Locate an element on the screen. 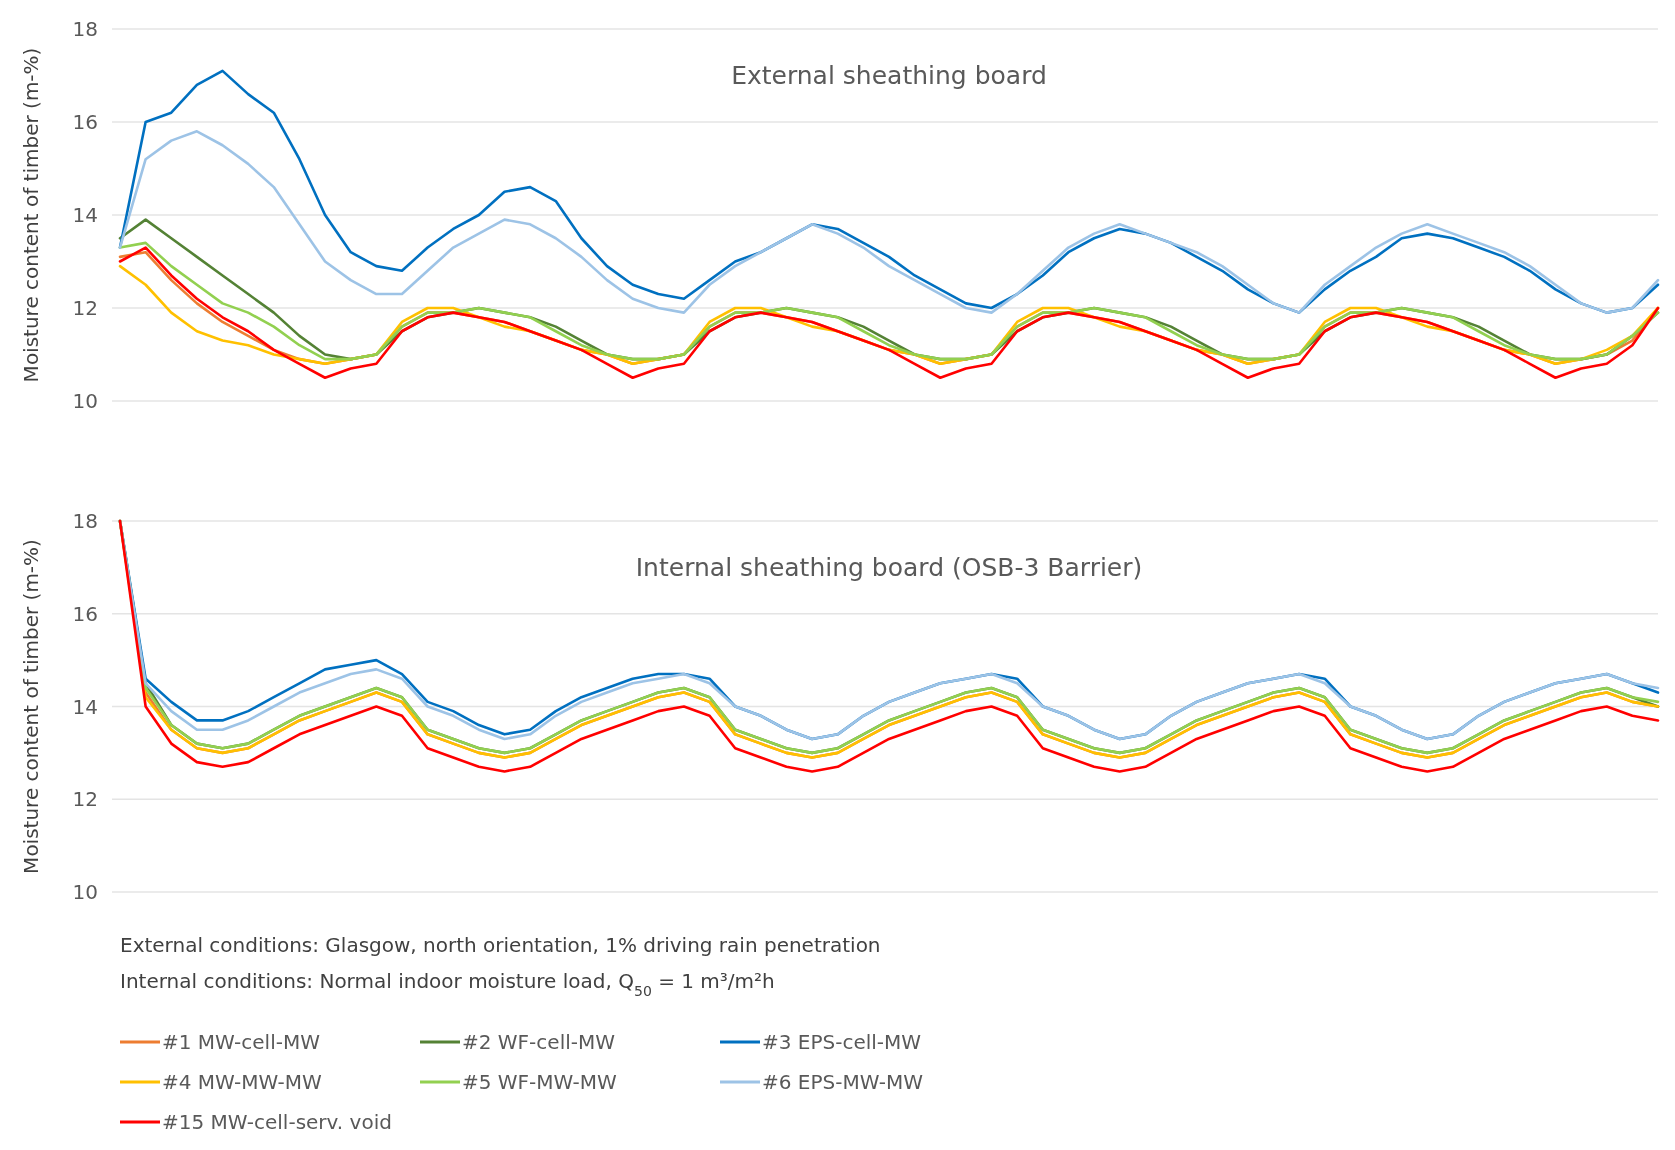 The image size is (1675, 1150). legend-label: #6 EPS-MW-MW is located at coordinates (843, 1082).